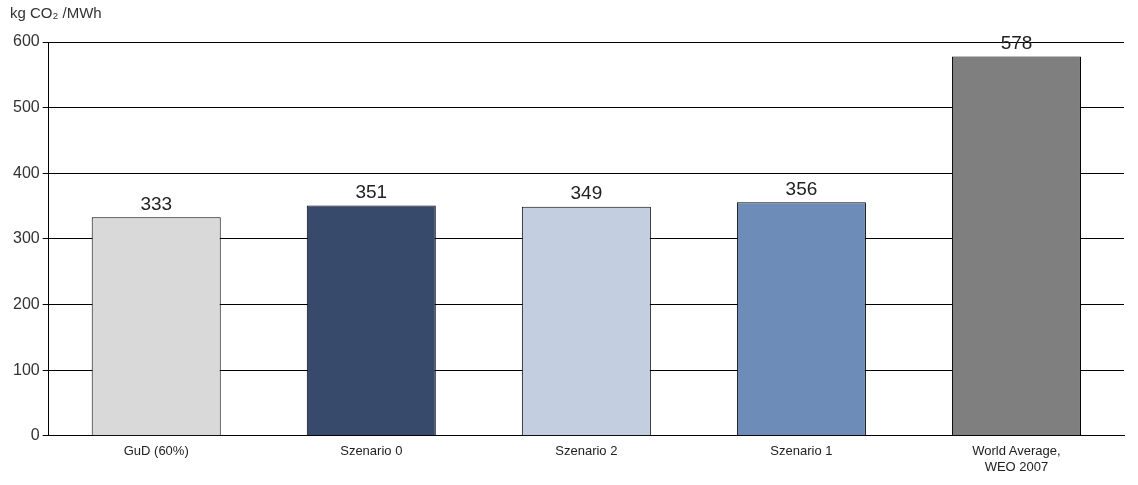 This screenshot has width=1138, height=485. I want to click on x-tick-label: Szenario 0, so click(371, 451).